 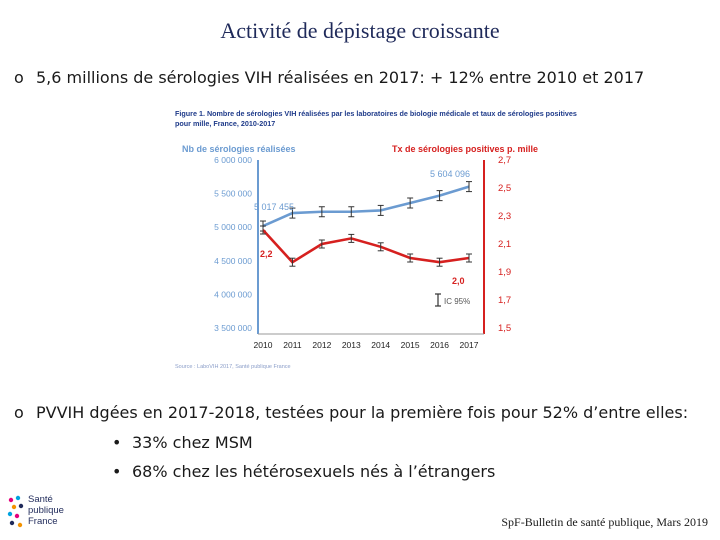 What do you see at coordinates (351, 345) in the screenshot?
I see `x-tick-label: 2013` at bounding box center [351, 345].